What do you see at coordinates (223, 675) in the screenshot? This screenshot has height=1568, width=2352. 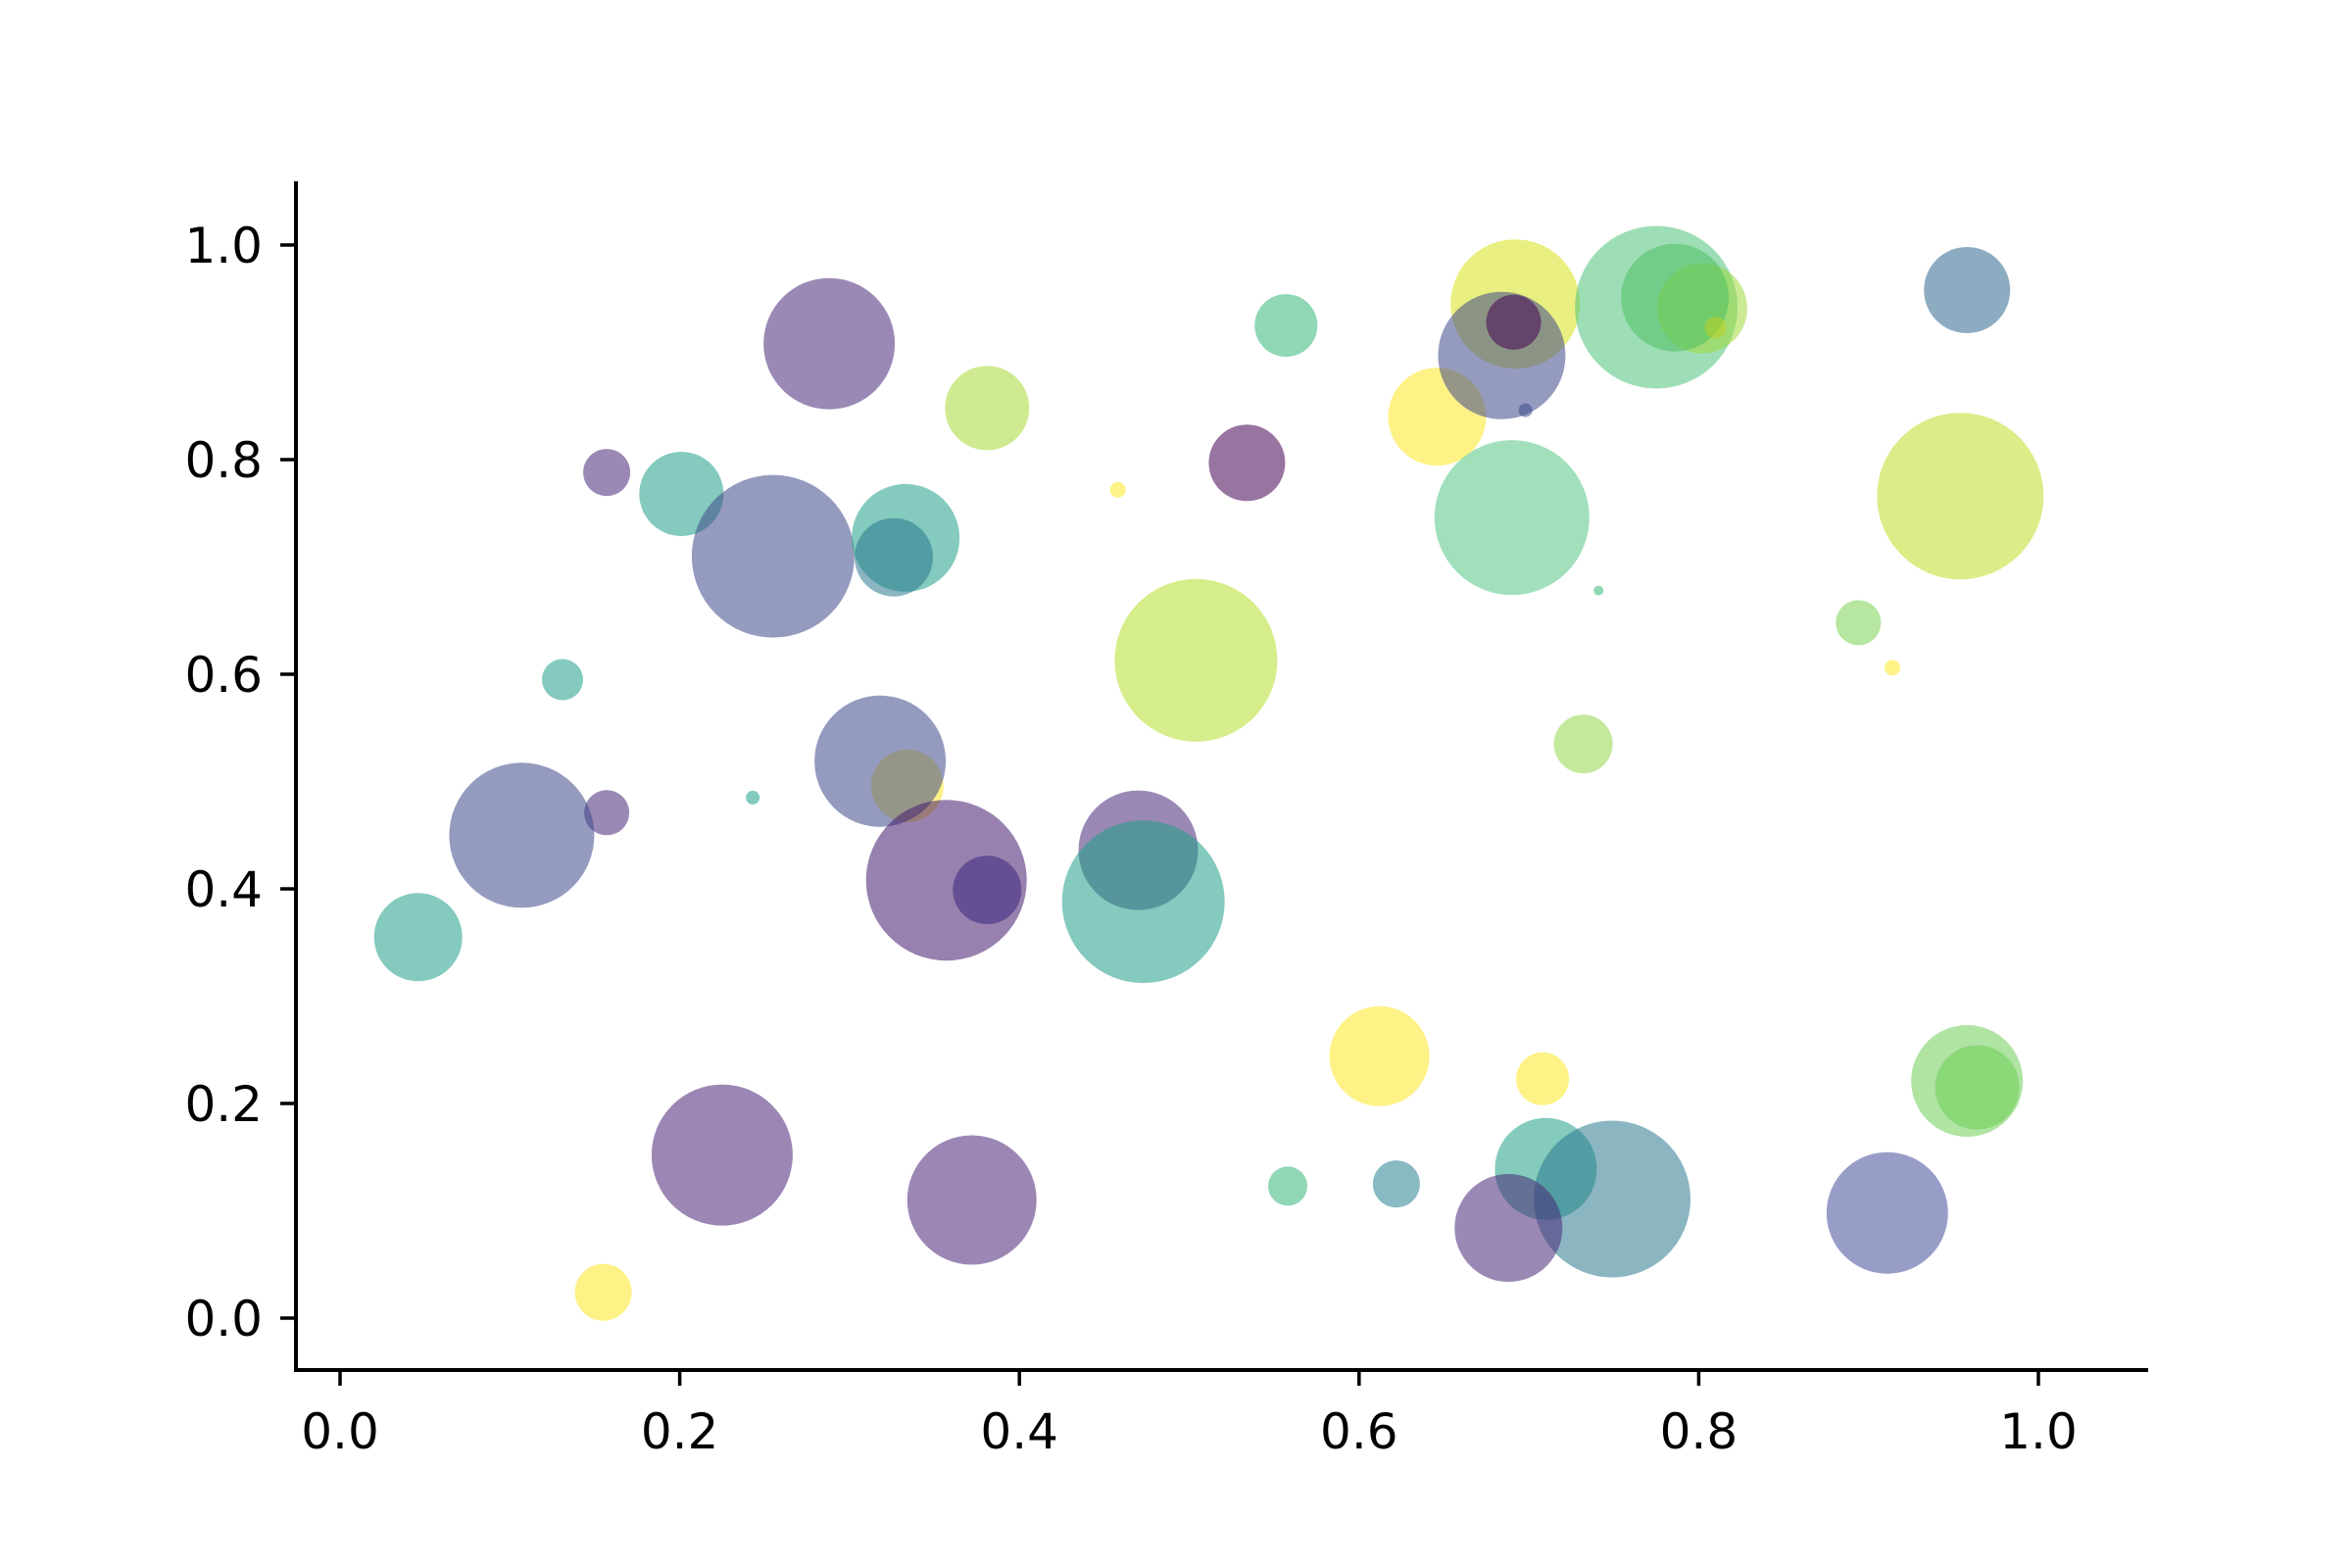 I see `y-tick-label-0.6: 0.6` at bounding box center [223, 675].